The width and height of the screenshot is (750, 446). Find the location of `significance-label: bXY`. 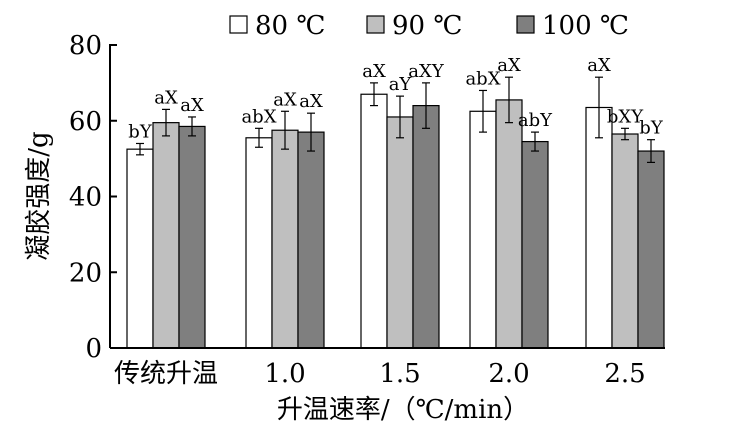

significance-label: bXY is located at coordinates (625, 116).